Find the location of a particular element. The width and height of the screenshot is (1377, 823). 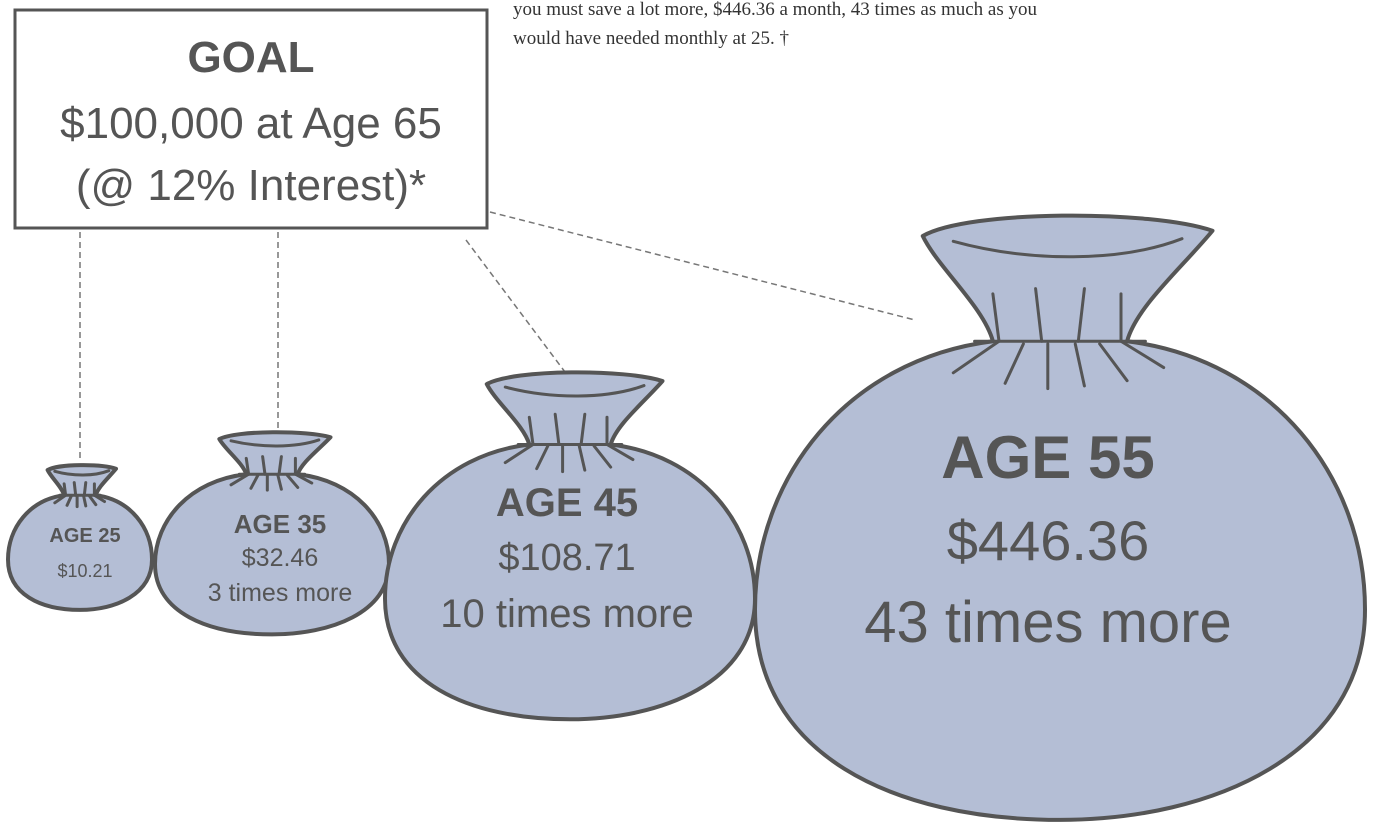

intro-line: would have needed monthly at 25. † is located at coordinates (651, 38).